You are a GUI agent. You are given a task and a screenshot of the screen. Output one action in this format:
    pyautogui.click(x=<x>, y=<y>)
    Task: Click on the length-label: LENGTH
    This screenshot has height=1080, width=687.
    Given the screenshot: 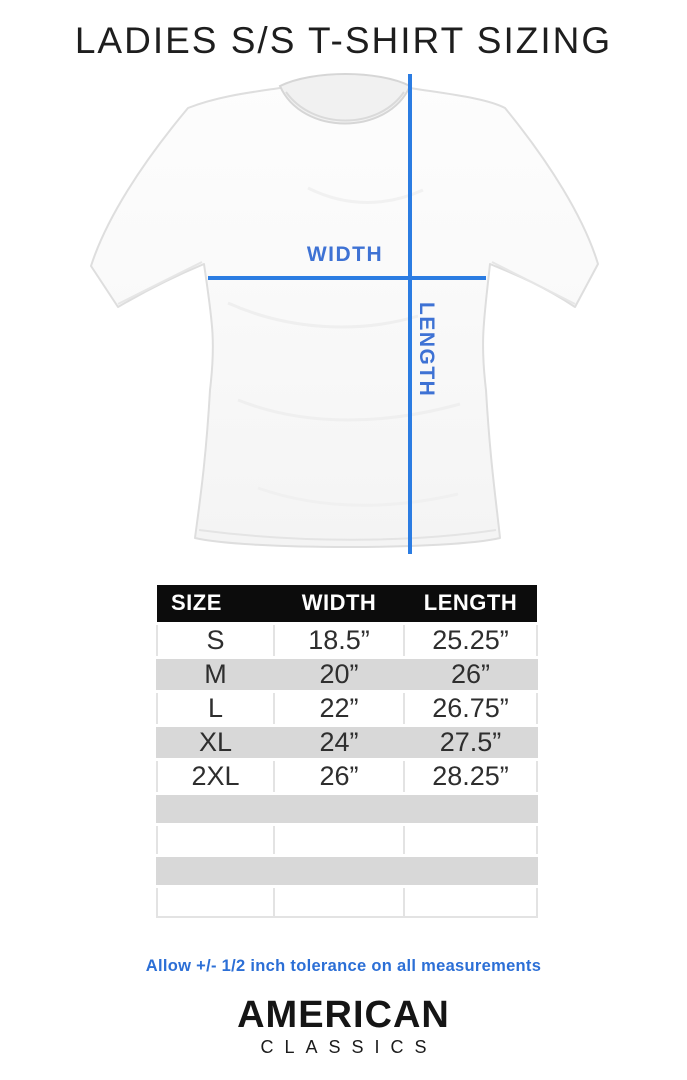 What is the action you would take?
    pyautogui.click(x=426, y=350)
    